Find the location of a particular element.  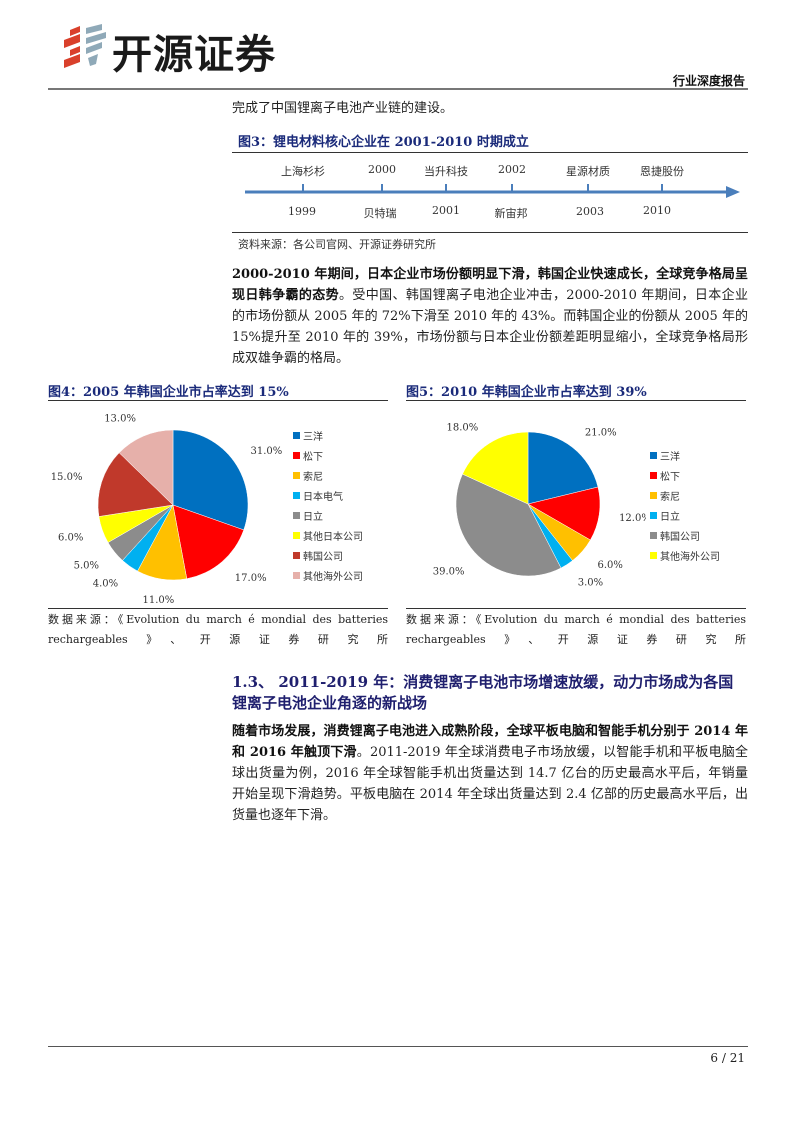

pie-data-label: 39.0% is located at coordinates (449, 572).